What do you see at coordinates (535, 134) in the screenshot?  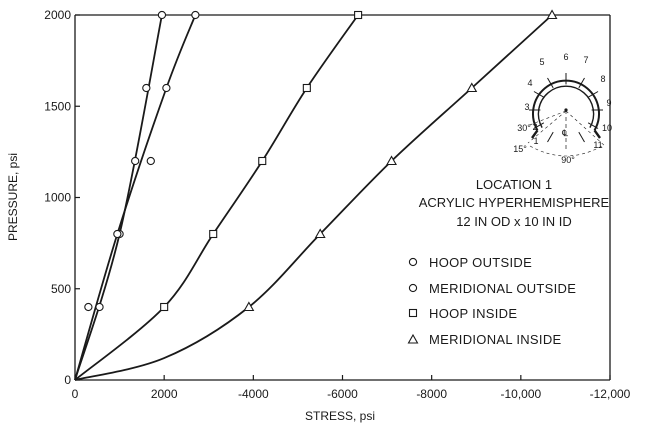 I see `hemisphere-left-flange` at bounding box center [535, 134].